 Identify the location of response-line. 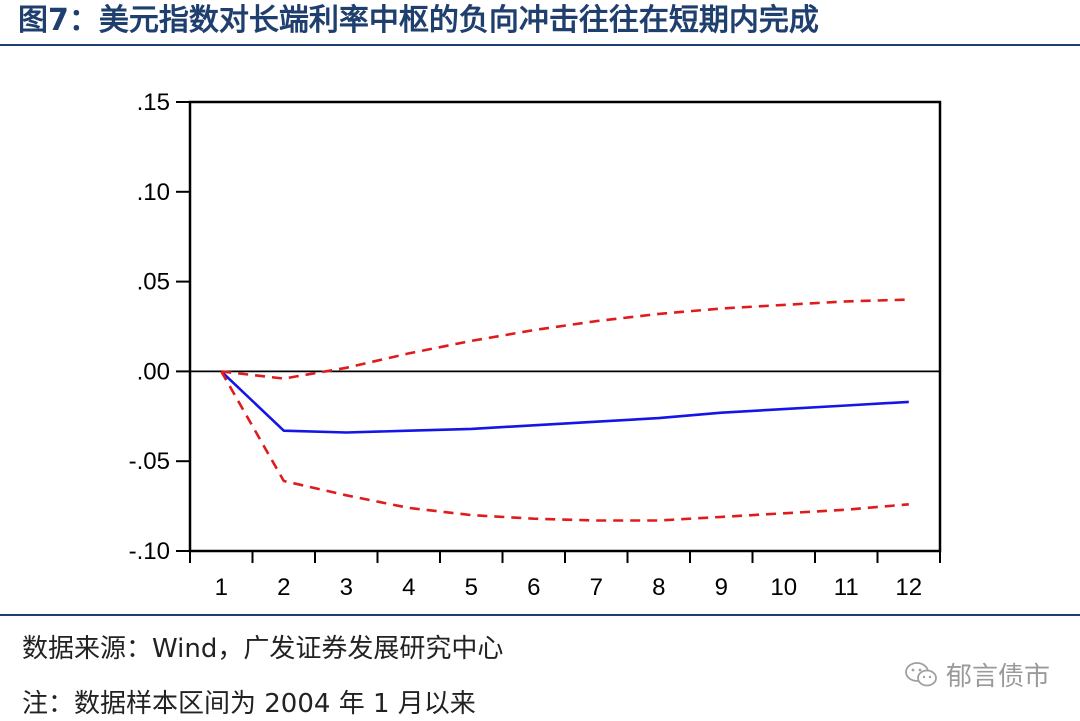
(564, 402).